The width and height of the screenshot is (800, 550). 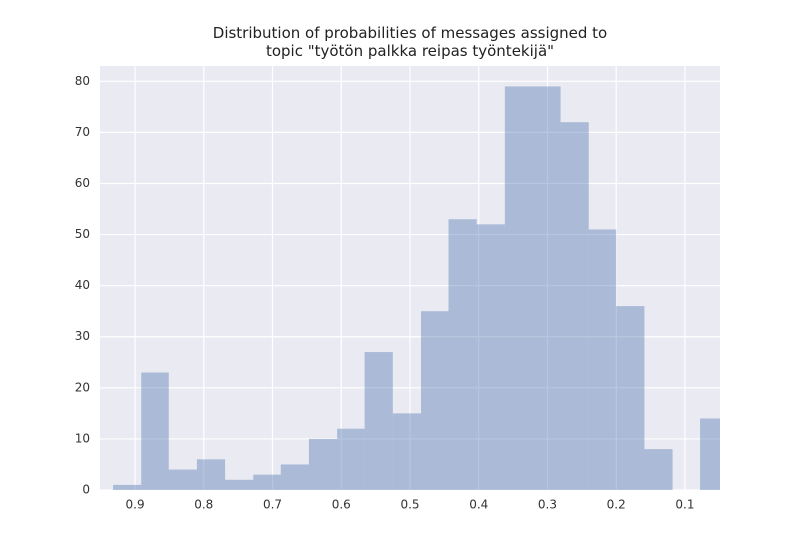 I want to click on y-tick-label: 10, so click(x=82, y=438).